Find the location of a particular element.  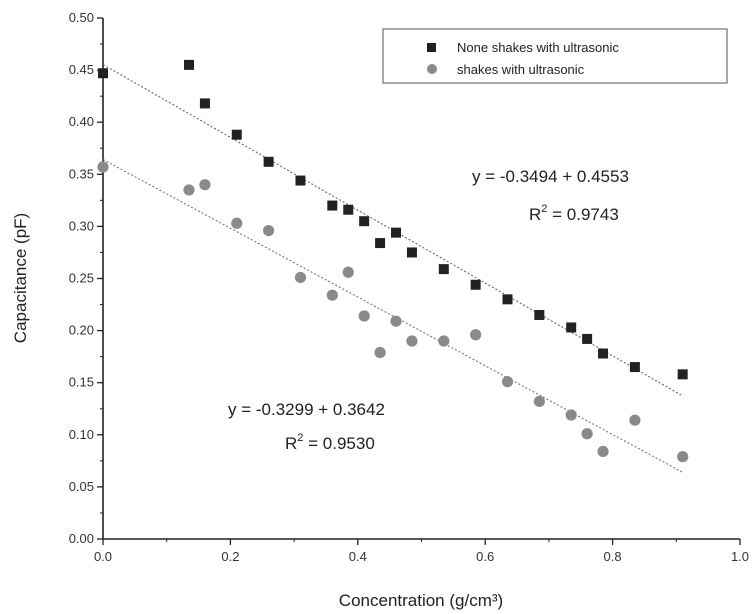

y-tick-label: 0.10 is located at coordinates (81, 434).